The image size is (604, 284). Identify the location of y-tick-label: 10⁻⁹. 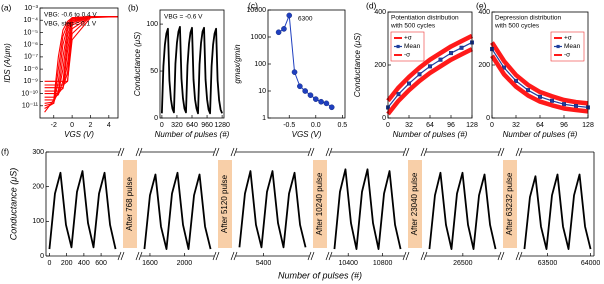
(31, 81).